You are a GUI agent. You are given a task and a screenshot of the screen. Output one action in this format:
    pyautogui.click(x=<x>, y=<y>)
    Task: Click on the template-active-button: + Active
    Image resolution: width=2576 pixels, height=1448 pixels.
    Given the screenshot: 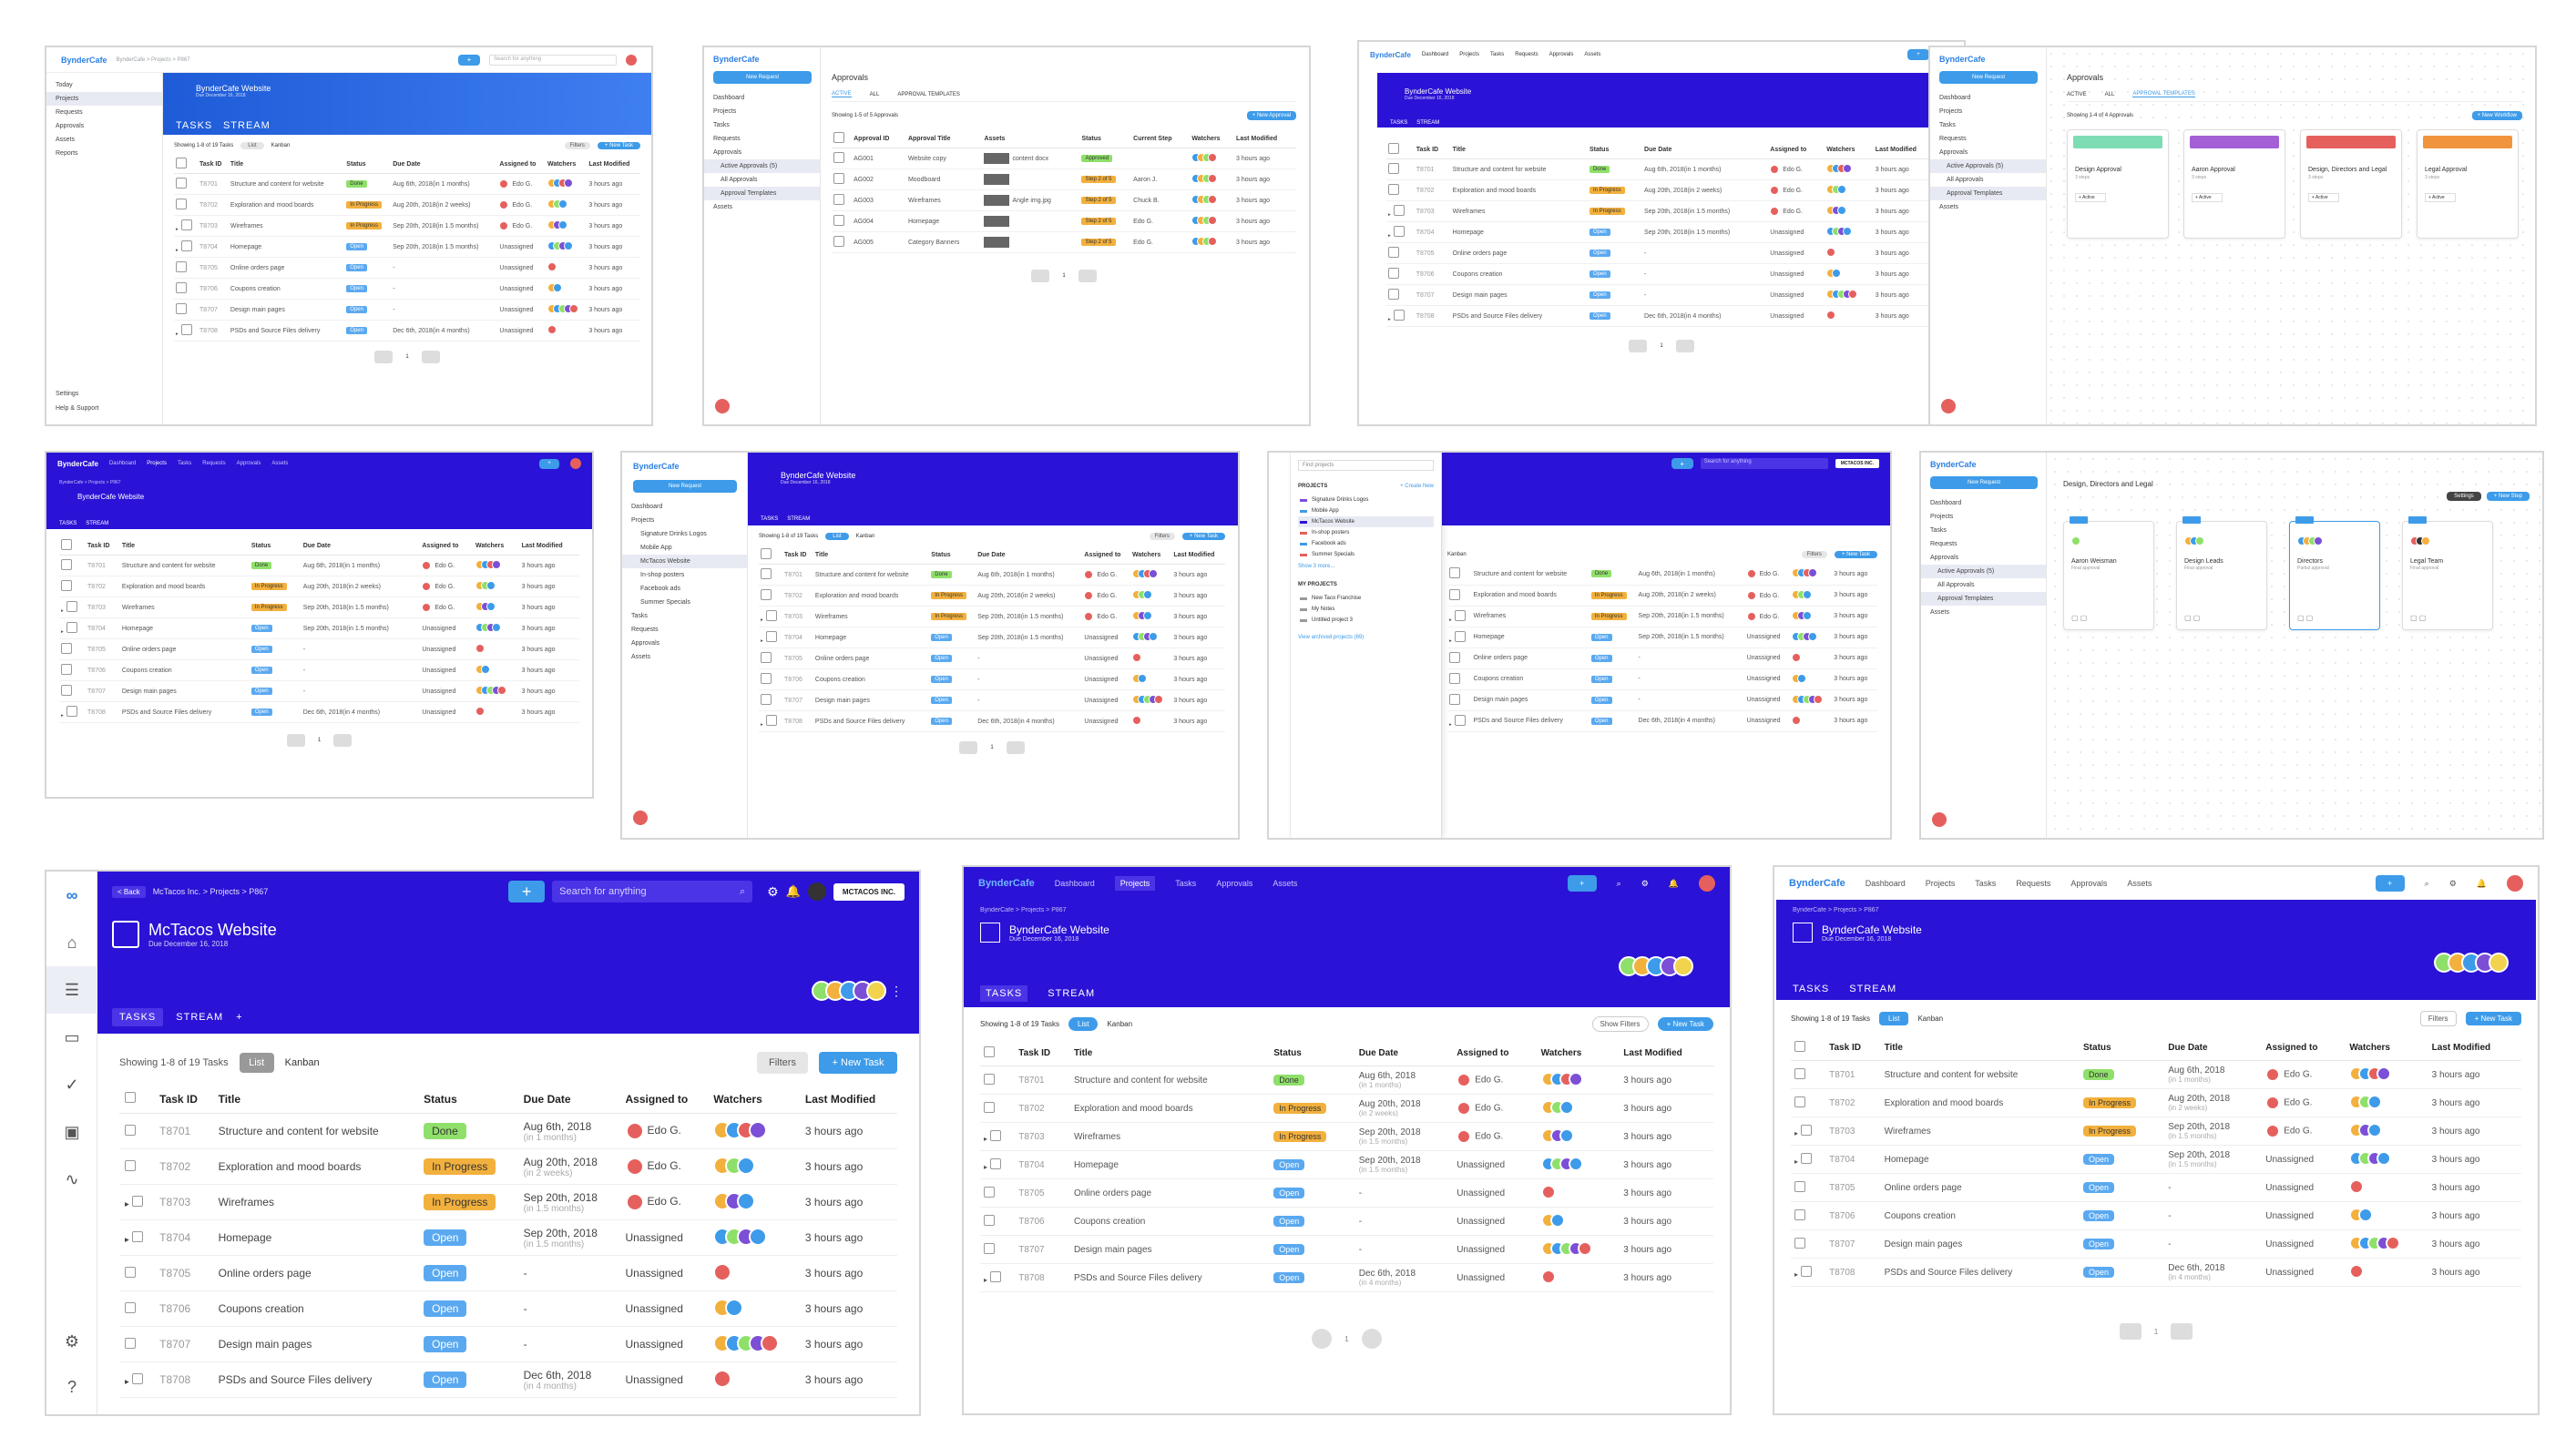 What is the action you would take?
    pyautogui.click(x=2323, y=198)
    